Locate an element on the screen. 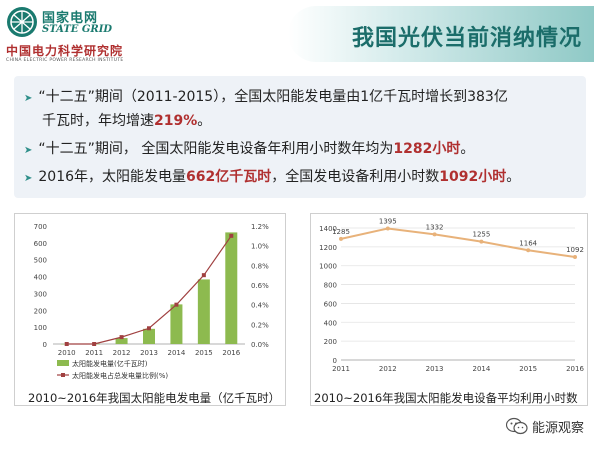 The height and width of the screenshot is (450, 600). bullet-2-highlight: 1282小时 is located at coordinates (427, 149).